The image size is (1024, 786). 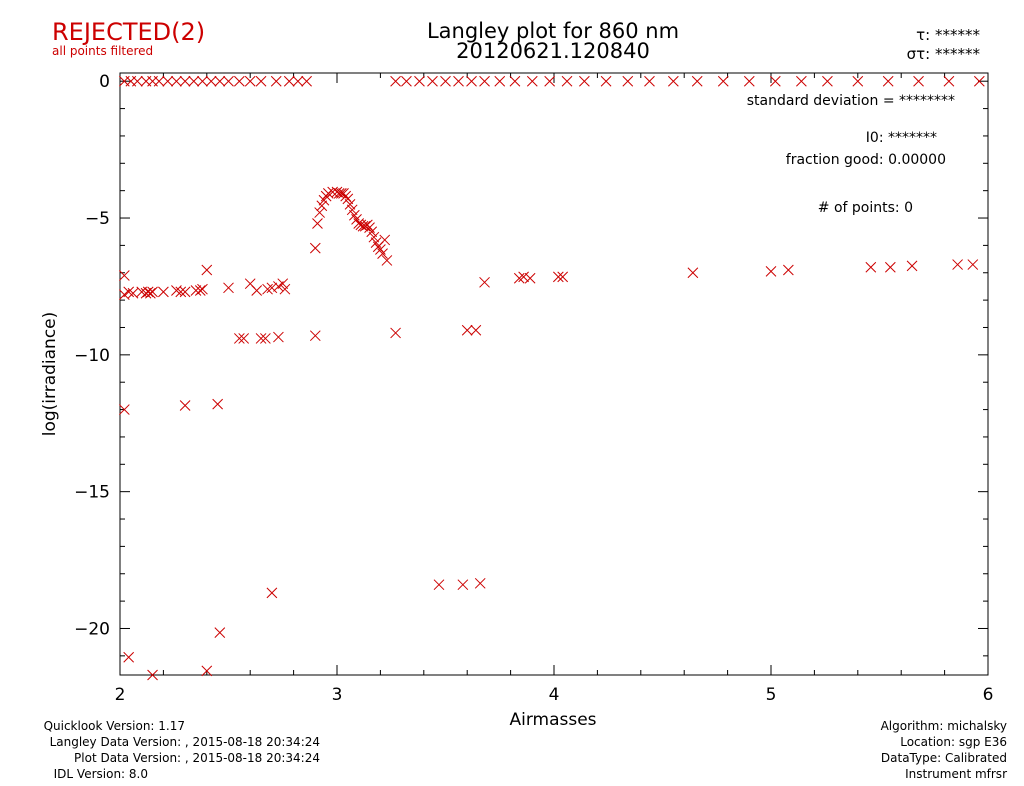 What do you see at coordinates (865, 208) in the screenshot?
I see `stat-num-points: # of points: 0` at bounding box center [865, 208].